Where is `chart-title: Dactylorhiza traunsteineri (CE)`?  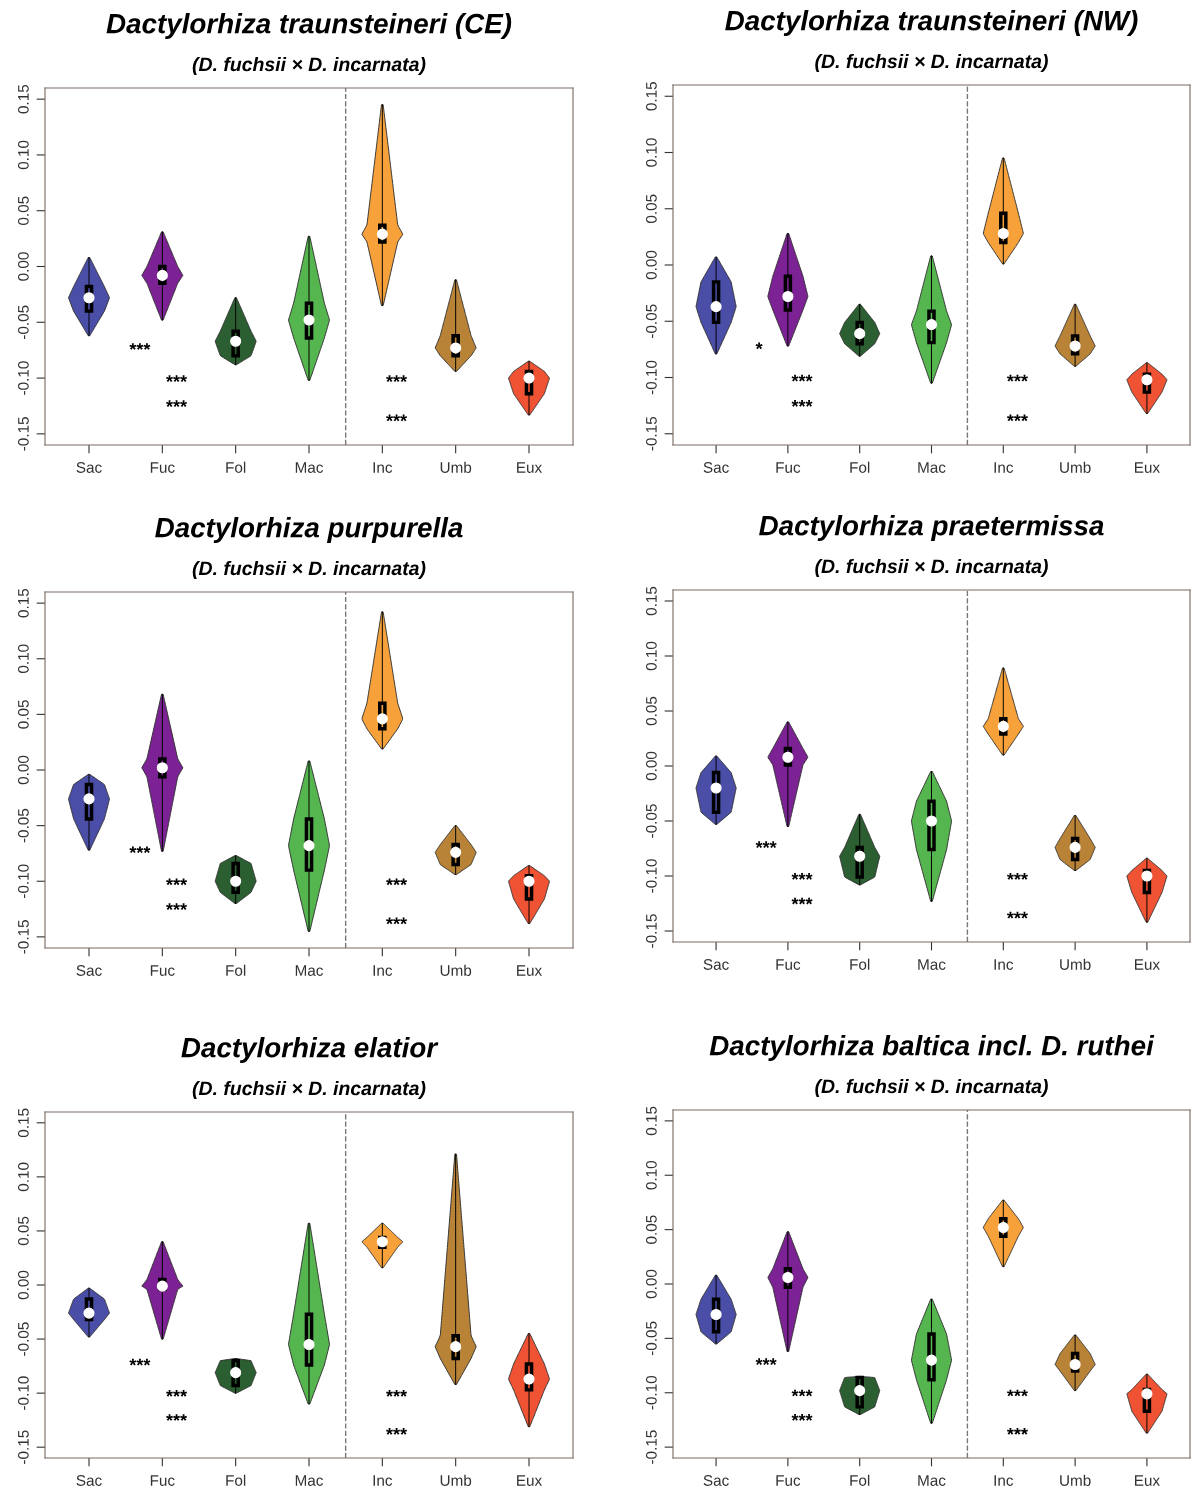 chart-title: Dactylorhiza traunsteineri (CE) is located at coordinates (309, 26).